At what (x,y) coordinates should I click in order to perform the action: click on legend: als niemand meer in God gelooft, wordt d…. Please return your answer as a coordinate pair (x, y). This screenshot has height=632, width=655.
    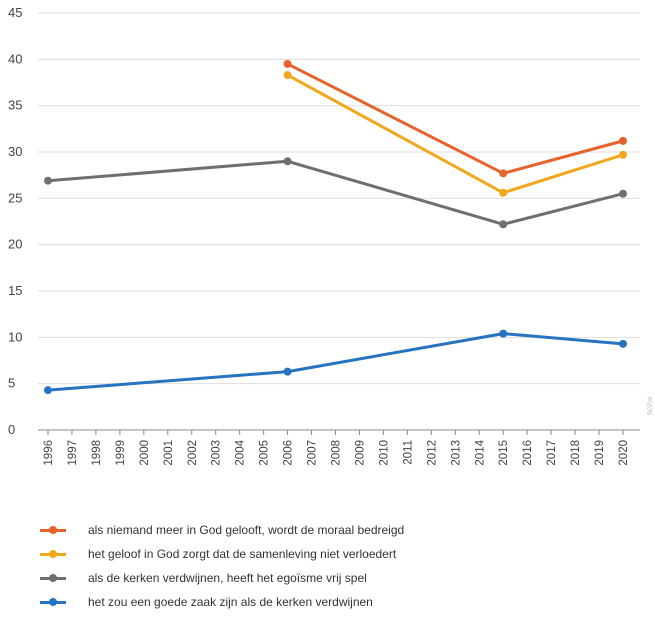
    Looking at the image, I should click on (340, 566).